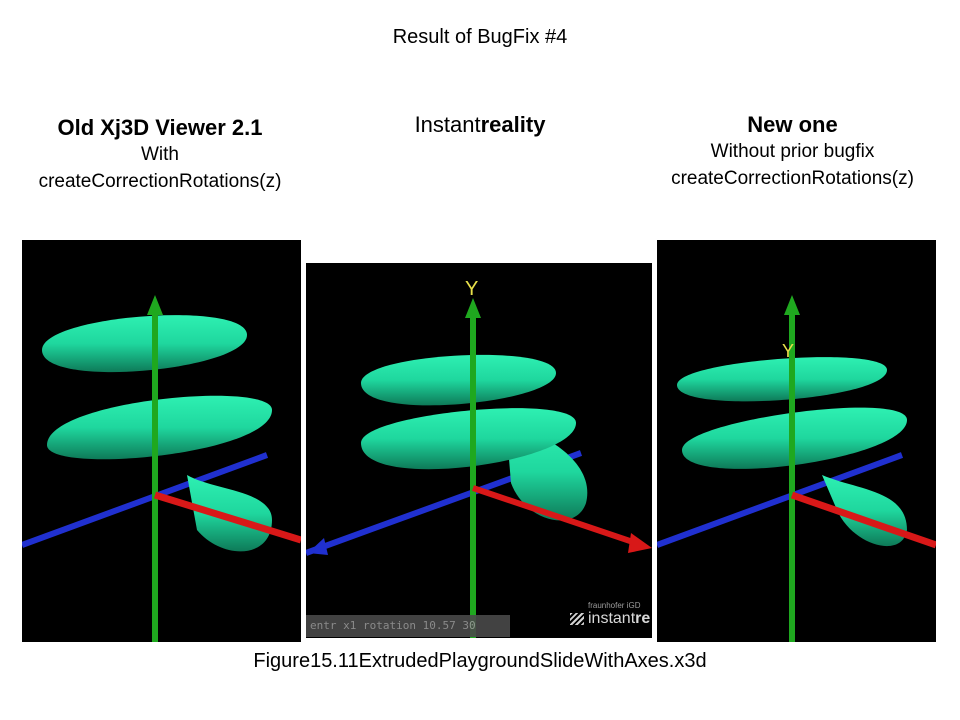 The image size is (960, 720). I want to click on z-axis-arrow, so click(318, 546).